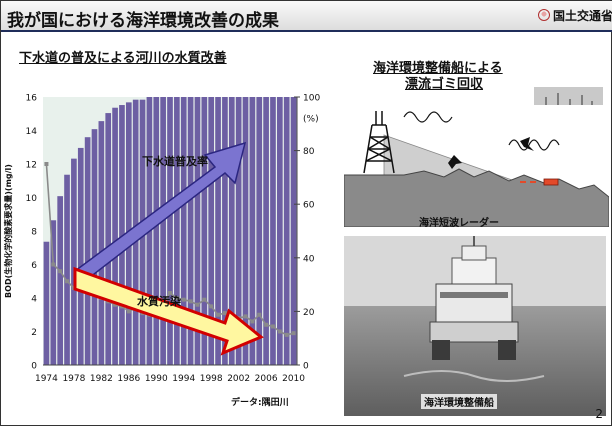 This screenshot has width=612, height=426. Describe the element at coordinates (211, 379) in the screenshot. I see `x-tick-label: 1998` at that location.